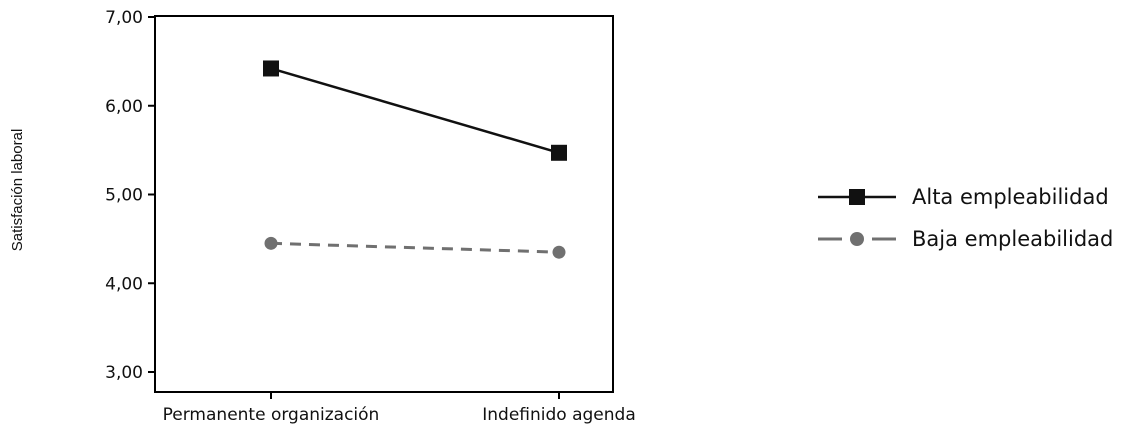 This screenshot has width=1146, height=427. I want to click on legend-item: Baja empleabilidad, so click(965, 239).